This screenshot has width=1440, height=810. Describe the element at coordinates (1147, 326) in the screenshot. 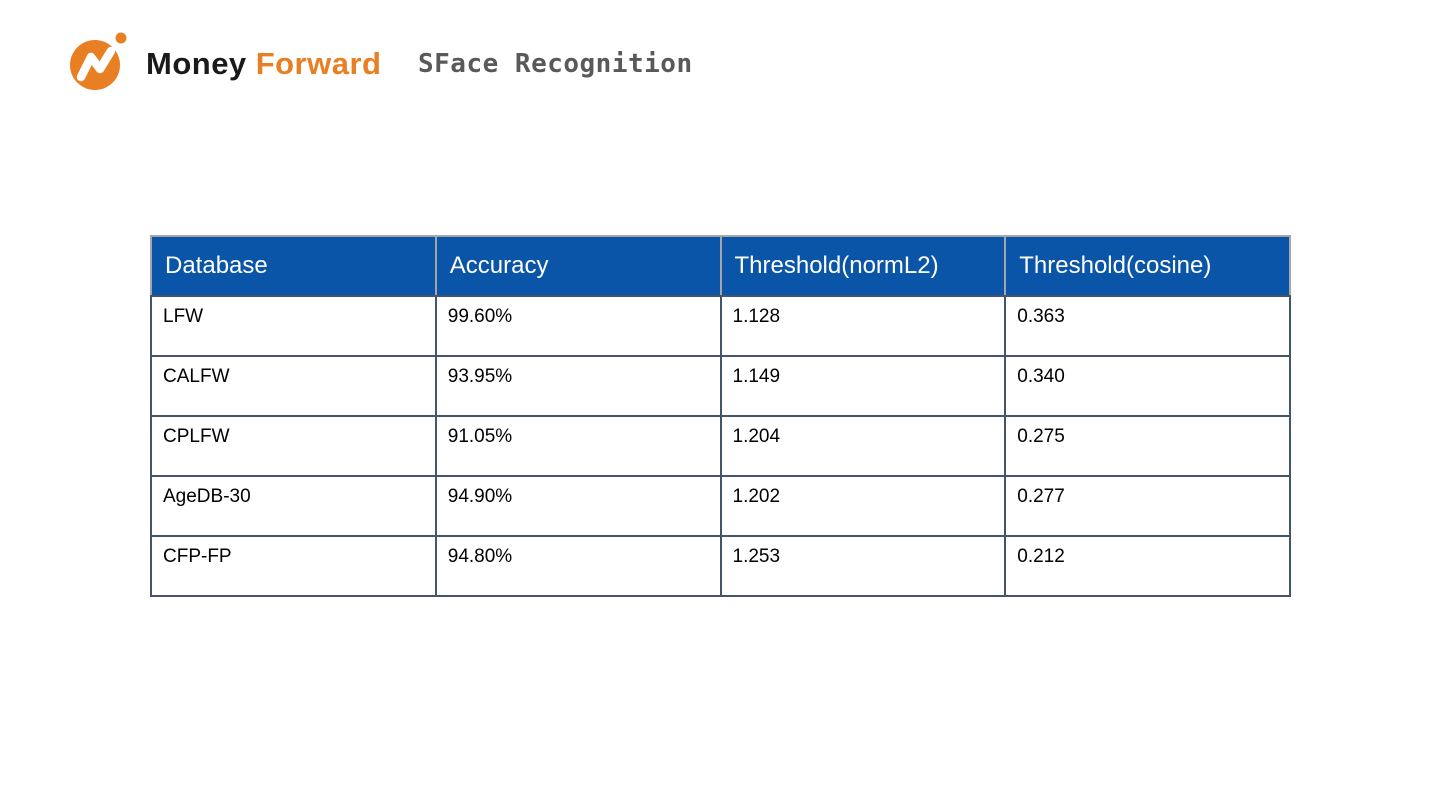

I see `table-cell: 0.363` at that location.